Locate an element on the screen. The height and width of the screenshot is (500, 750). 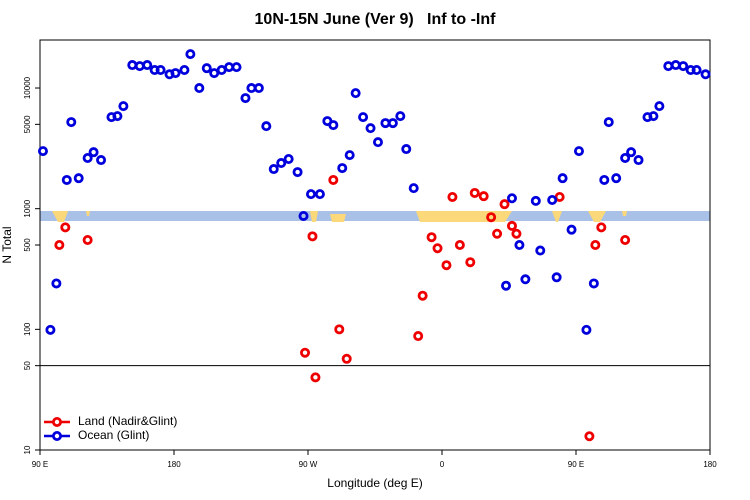
y-tick-label: 50 is located at coordinates (27, 365).